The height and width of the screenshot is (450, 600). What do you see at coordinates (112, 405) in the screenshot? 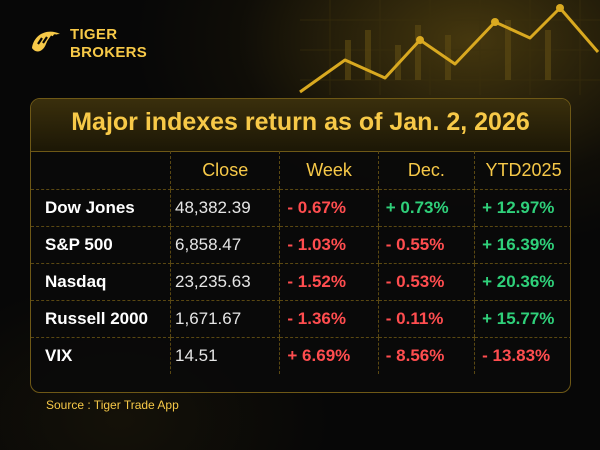
I see `source-note: Source : Tiger Trade App` at bounding box center [112, 405].